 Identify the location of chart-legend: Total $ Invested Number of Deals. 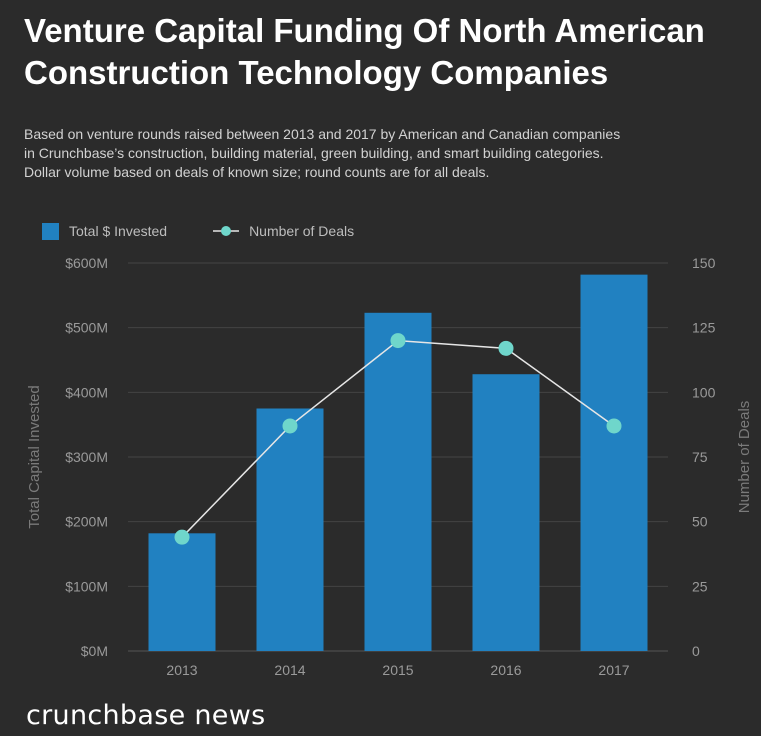
(221, 231).